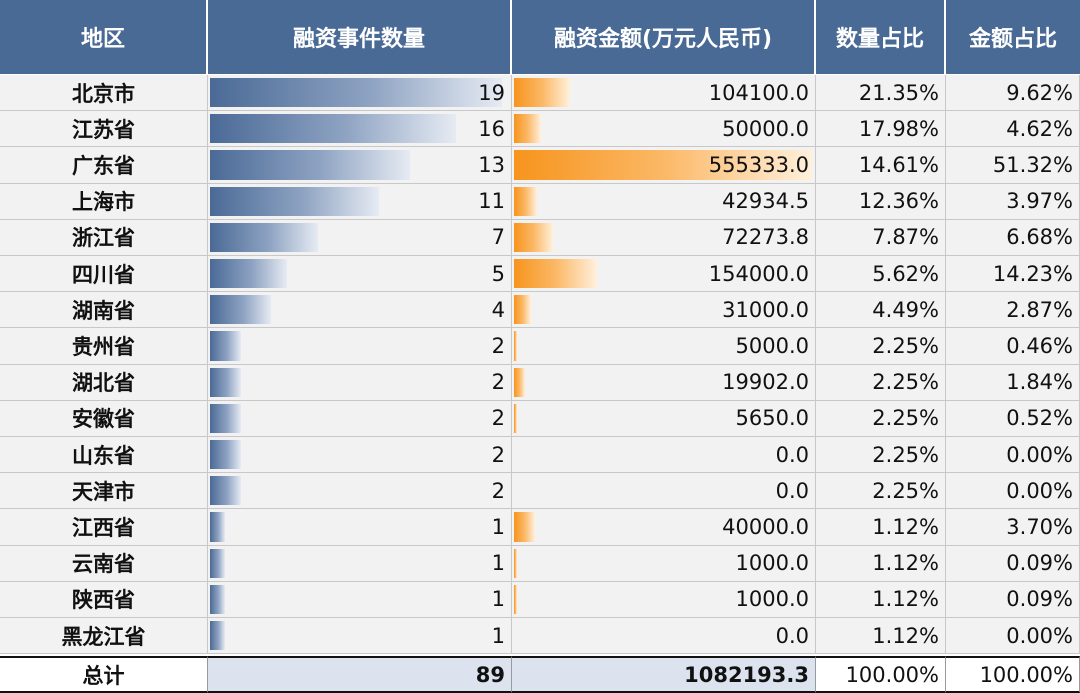 This screenshot has width=1080, height=693. I want to click on cell-count-pct: 5.62%, so click(881, 274).